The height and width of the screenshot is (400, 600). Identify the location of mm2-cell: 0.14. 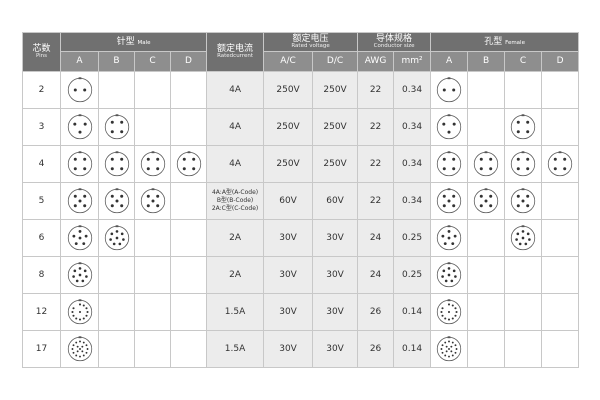
(412, 349).